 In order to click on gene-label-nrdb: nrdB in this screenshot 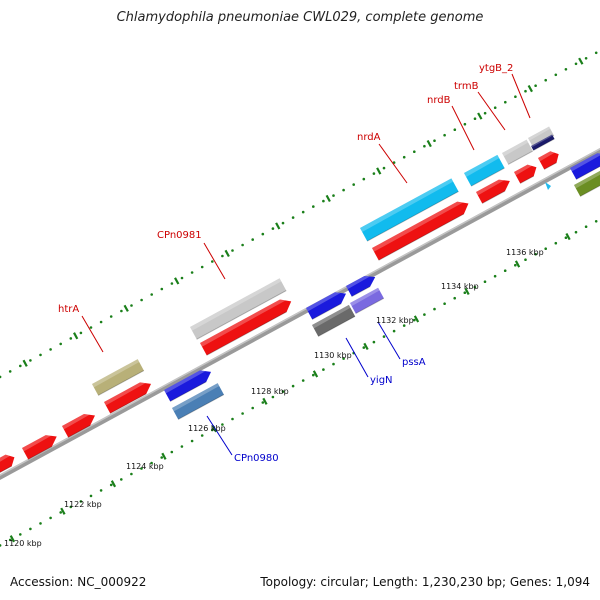, I will do `click(439, 100)`.